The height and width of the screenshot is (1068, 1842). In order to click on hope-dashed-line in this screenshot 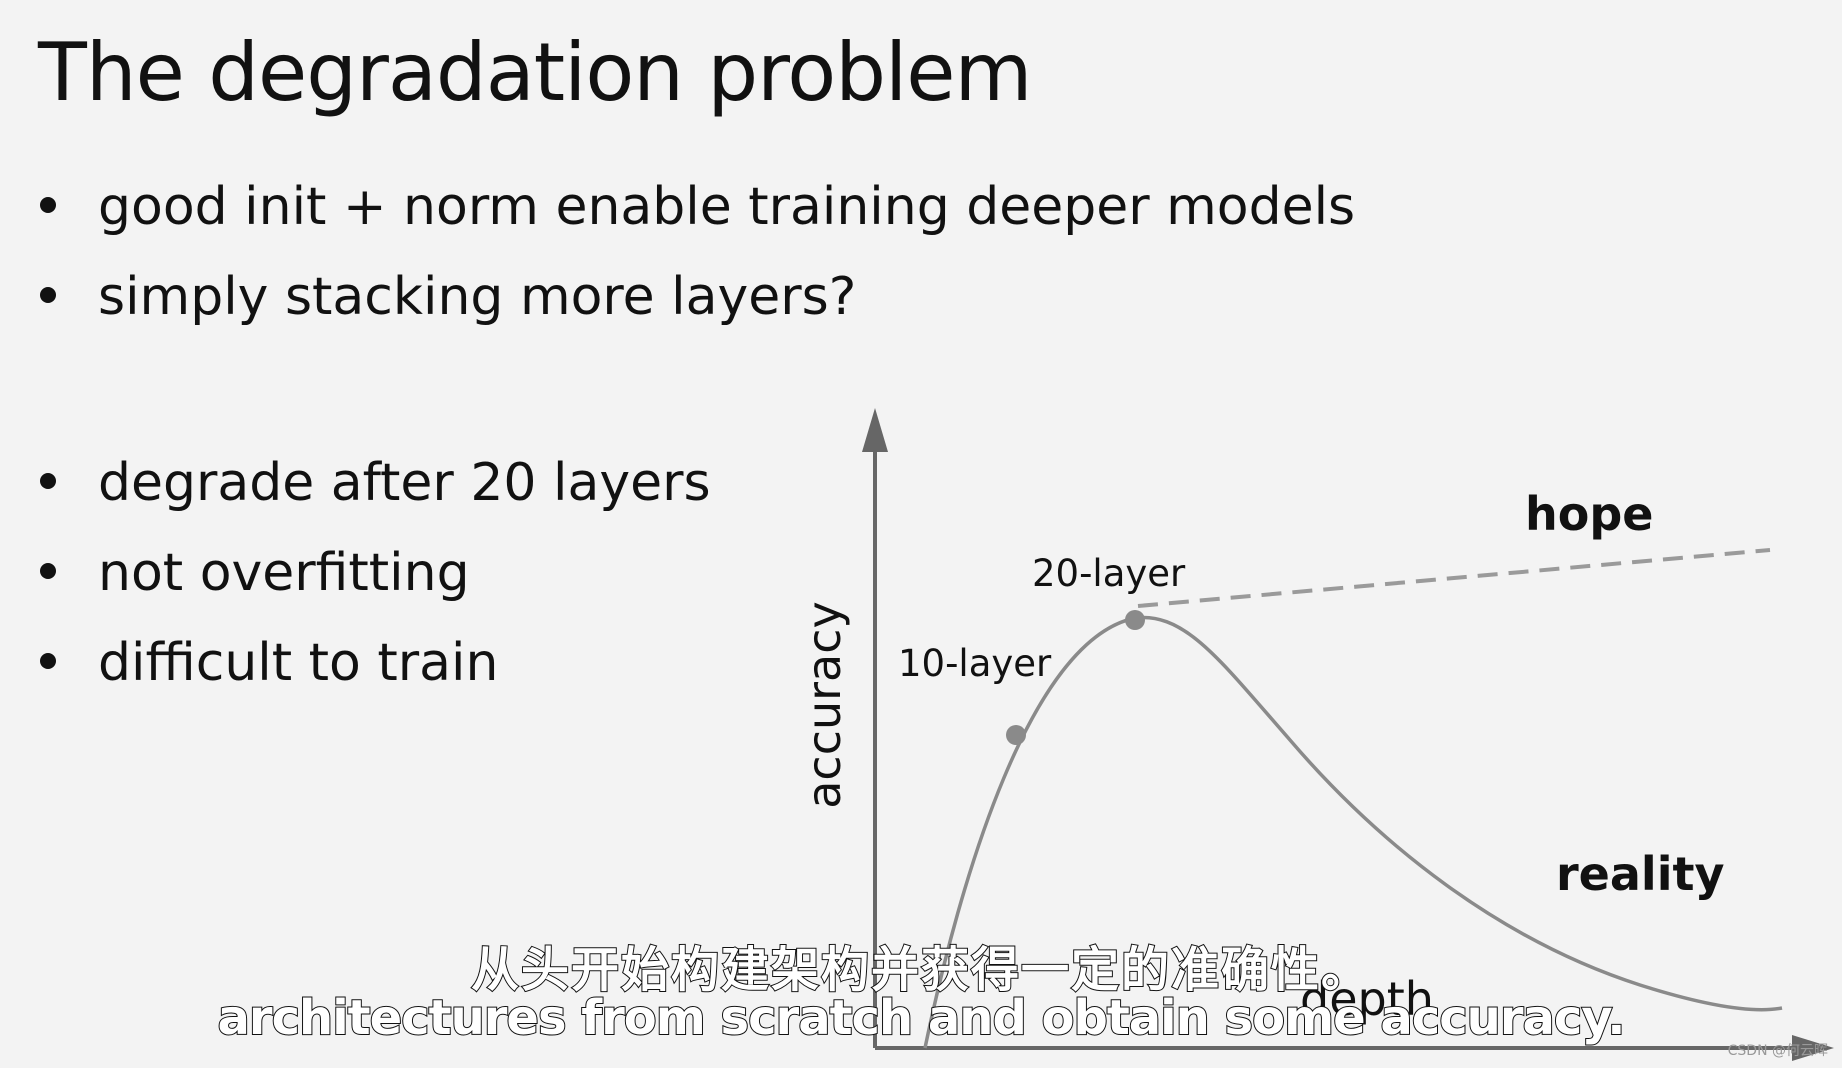, I will do `click(1454, 578)`.